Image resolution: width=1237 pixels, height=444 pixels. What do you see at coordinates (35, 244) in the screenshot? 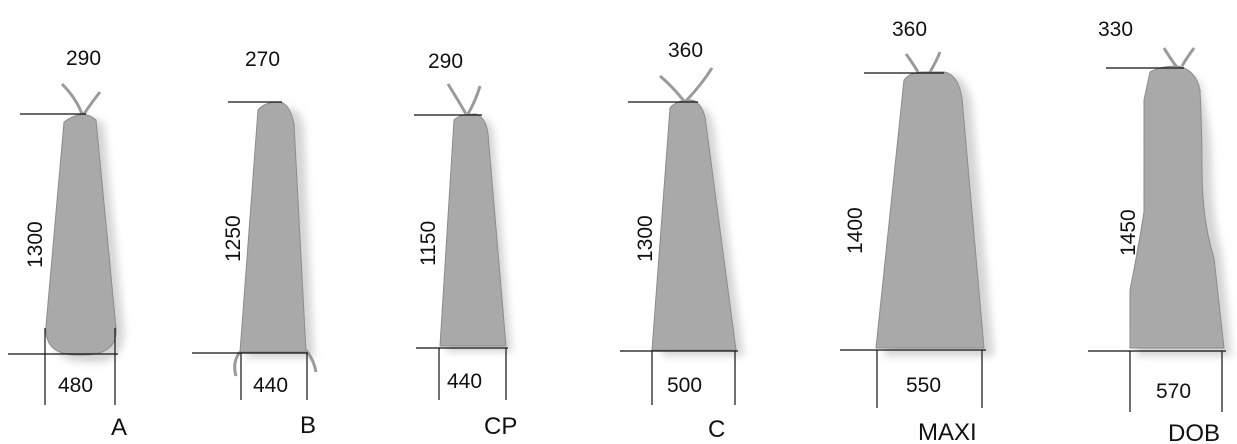
I see `board-a-height: 1300` at bounding box center [35, 244].